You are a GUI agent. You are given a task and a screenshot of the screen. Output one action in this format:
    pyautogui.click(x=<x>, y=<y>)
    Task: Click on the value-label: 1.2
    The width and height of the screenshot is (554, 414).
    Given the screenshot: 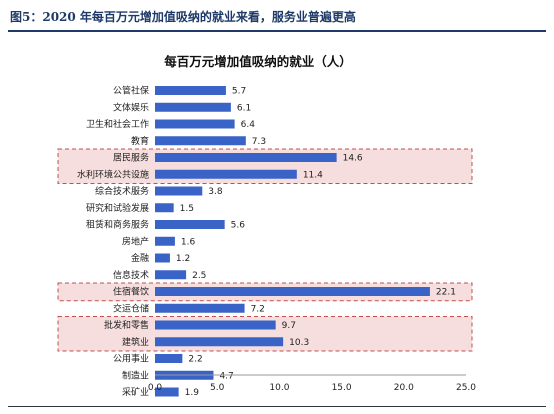 What is the action you would take?
    pyautogui.click(x=183, y=259)
    